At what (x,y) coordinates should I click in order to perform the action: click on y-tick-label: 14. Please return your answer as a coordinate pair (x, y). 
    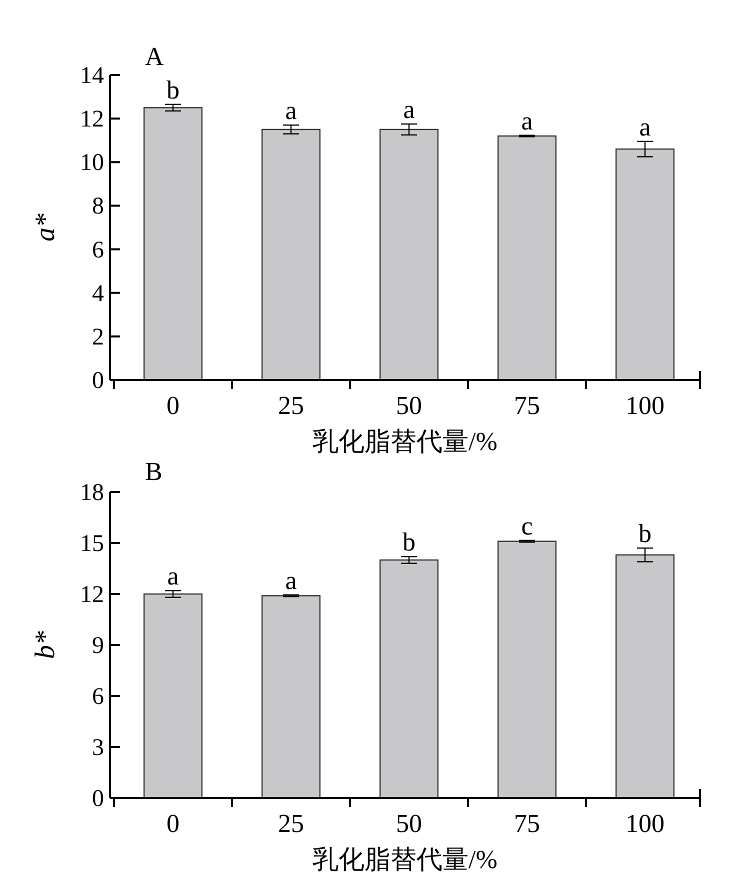
    Looking at the image, I should click on (92, 76).